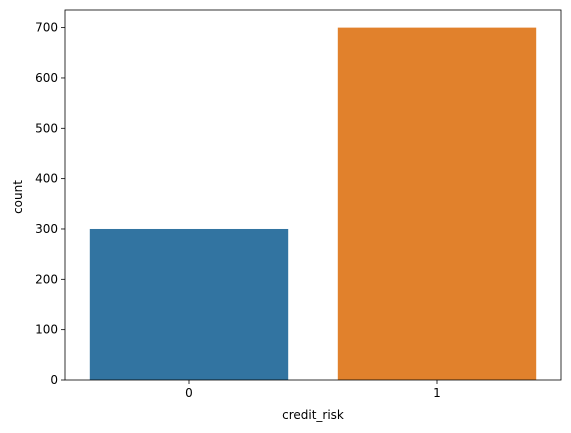 The height and width of the screenshot is (433, 571). I want to click on y-tick-label: 400, so click(46, 179).